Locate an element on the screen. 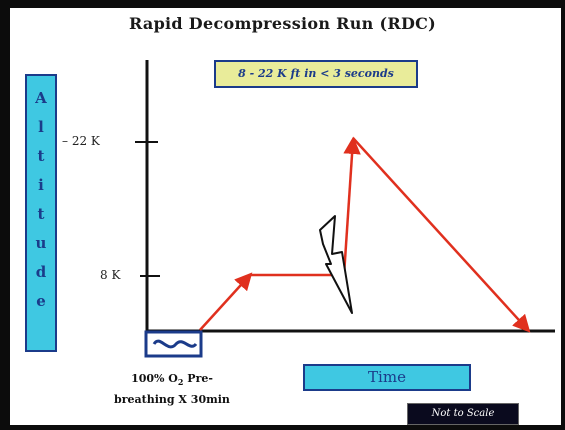 The image size is (565, 430). y-axis-letter: i is located at coordinates (41, 185).